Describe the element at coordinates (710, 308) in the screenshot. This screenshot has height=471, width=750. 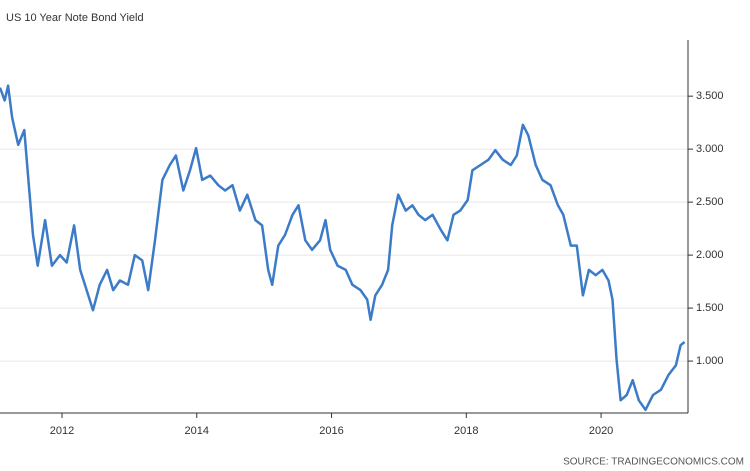
I see `y-tick-label: 1.500` at that location.